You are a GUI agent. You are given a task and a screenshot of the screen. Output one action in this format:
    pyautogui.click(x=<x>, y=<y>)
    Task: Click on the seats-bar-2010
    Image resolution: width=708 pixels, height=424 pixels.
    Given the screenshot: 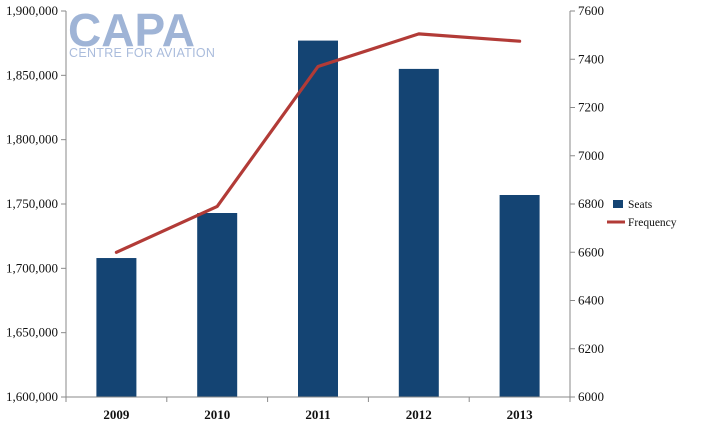 What is the action you would take?
    pyautogui.click(x=217, y=305)
    